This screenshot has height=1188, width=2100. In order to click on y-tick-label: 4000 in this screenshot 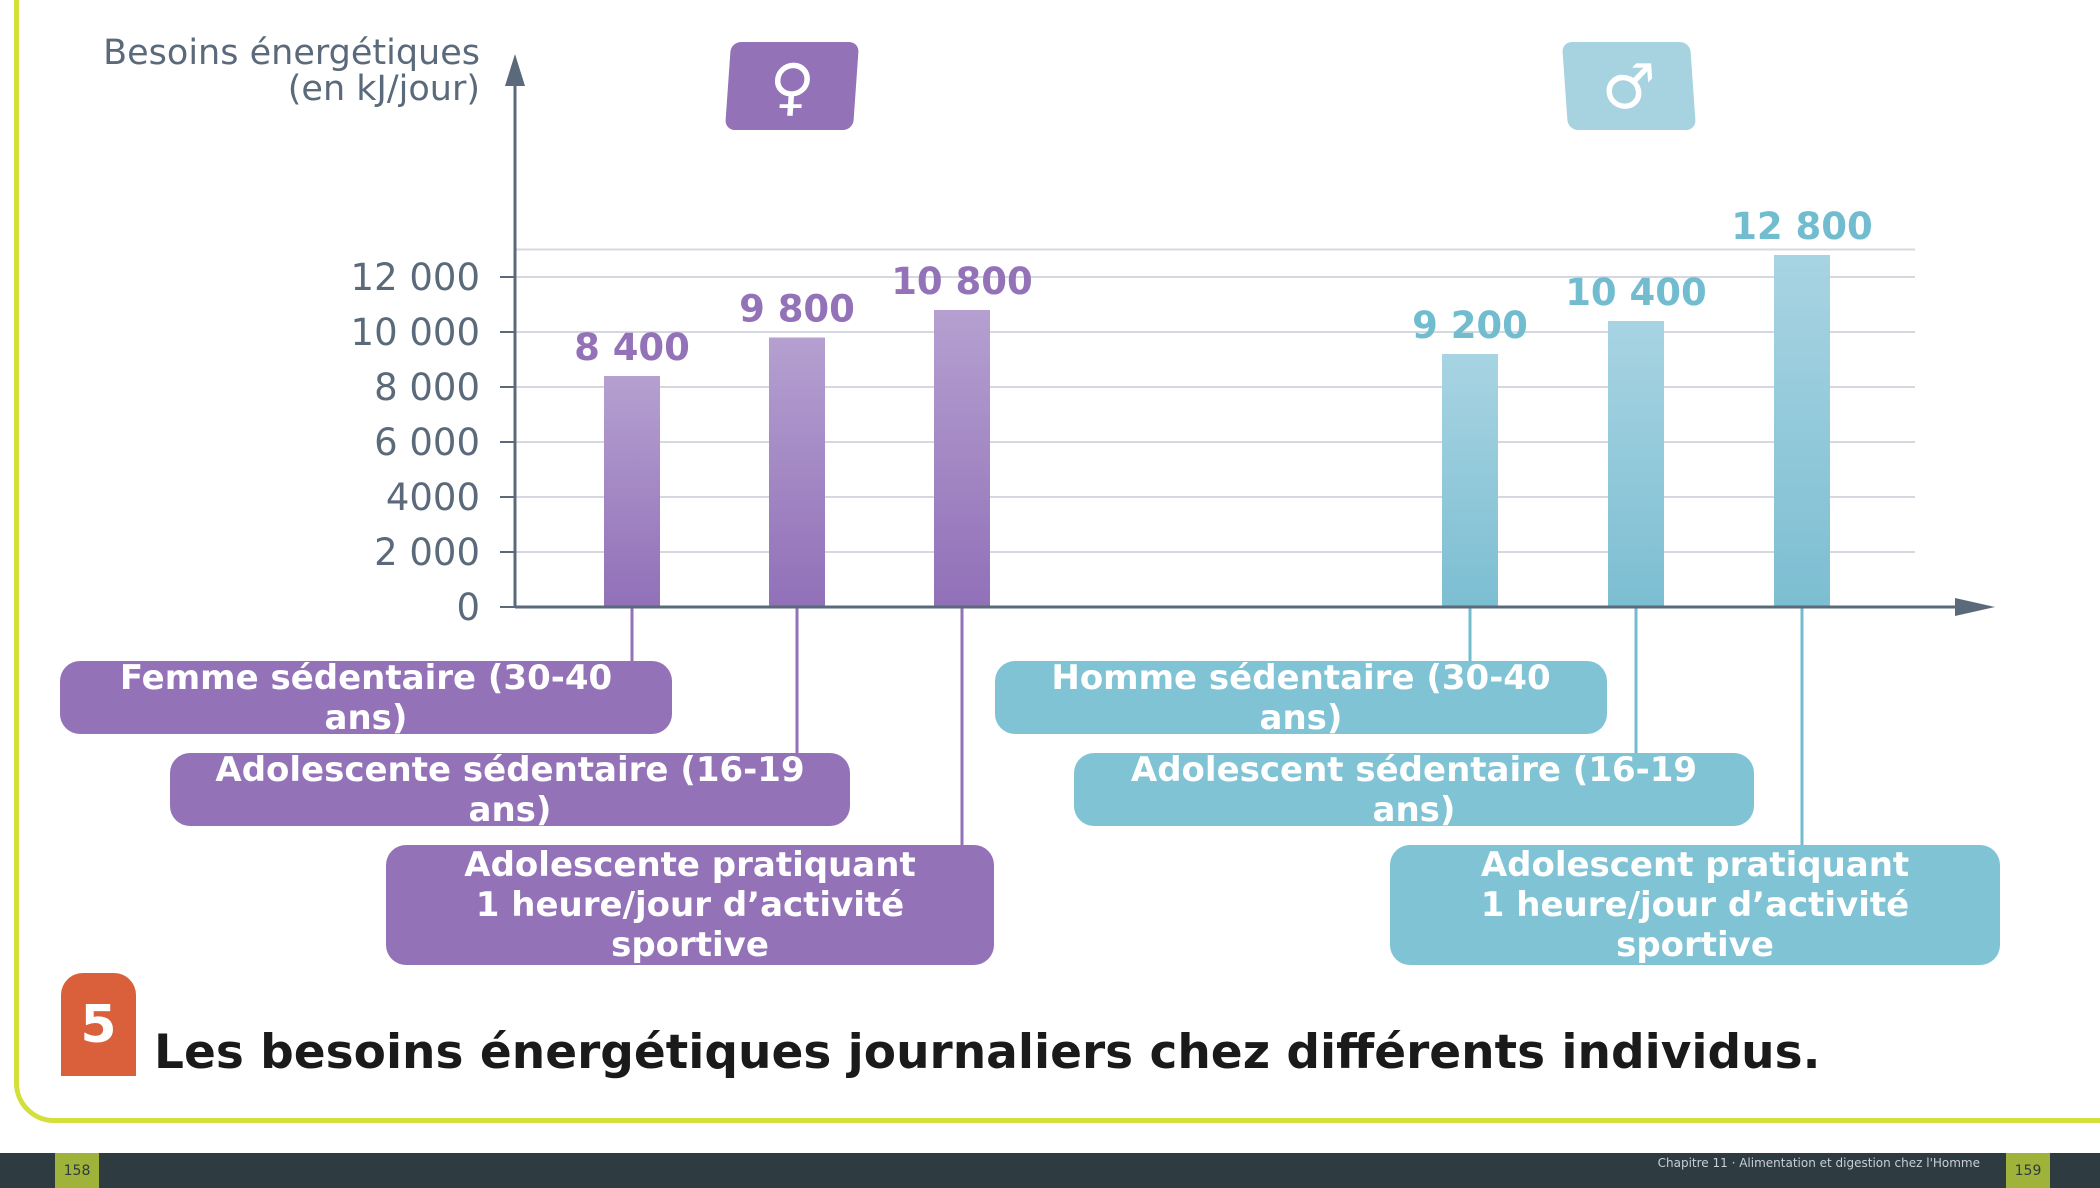, I will do `click(433, 497)`.